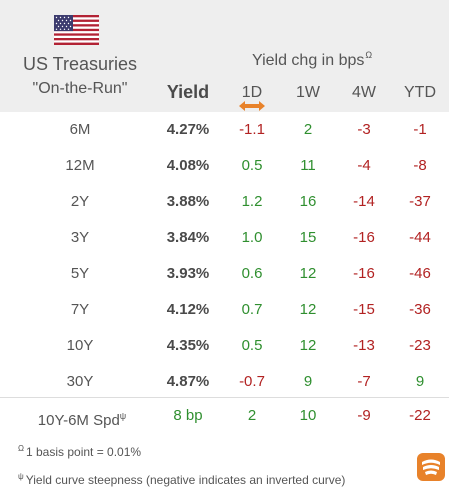 The width and height of the screenshot is (449, 499). Describe the element at coordinates (420, 309) in the screenshot. I see `change-ytd-cell: -36` at that location.